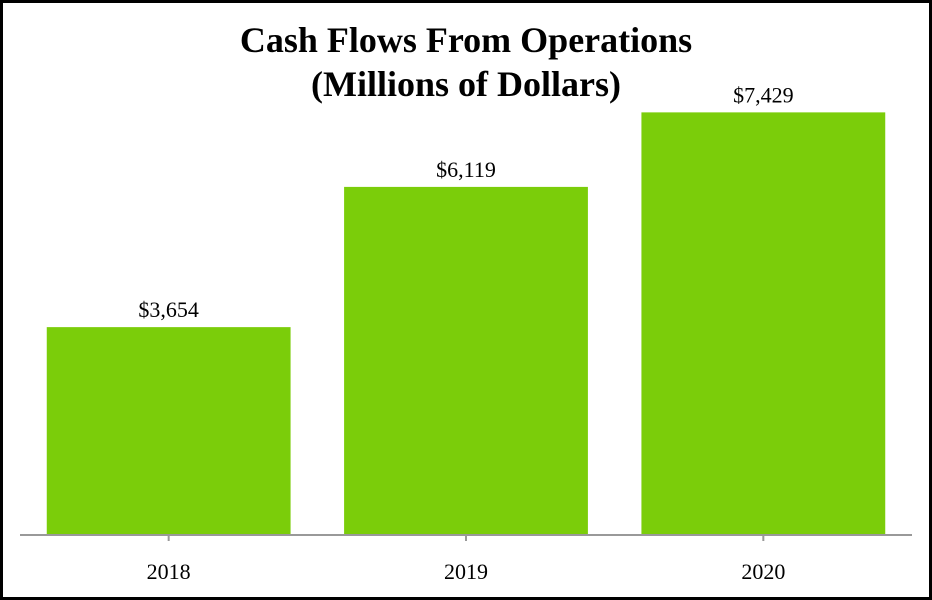 Image resolution: width=932 pixels, height=600 pixels. I want to click on value-label-2018: $3,654, so click(168, 309).